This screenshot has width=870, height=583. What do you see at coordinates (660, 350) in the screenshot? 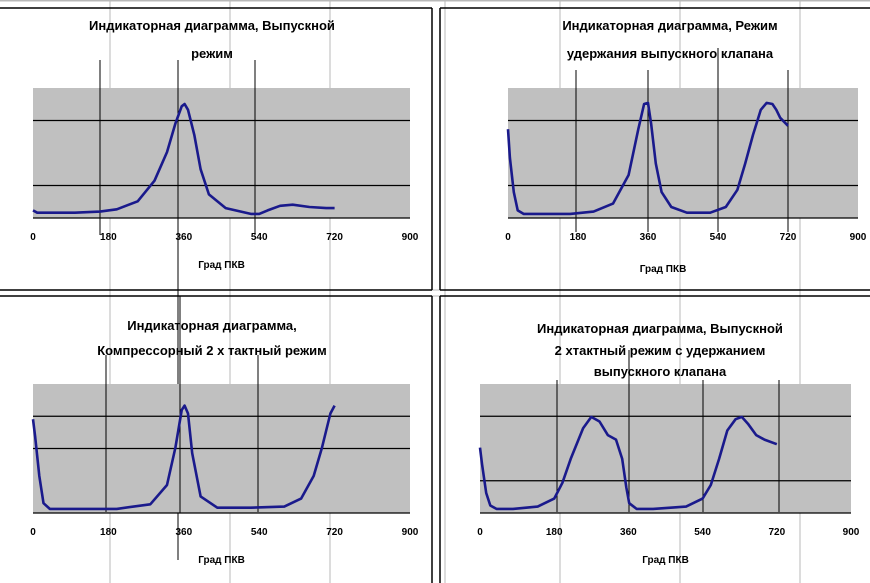
I see `chart-title-line: 2 хтактный режим с удержанием` at bounding box center [660, 350].